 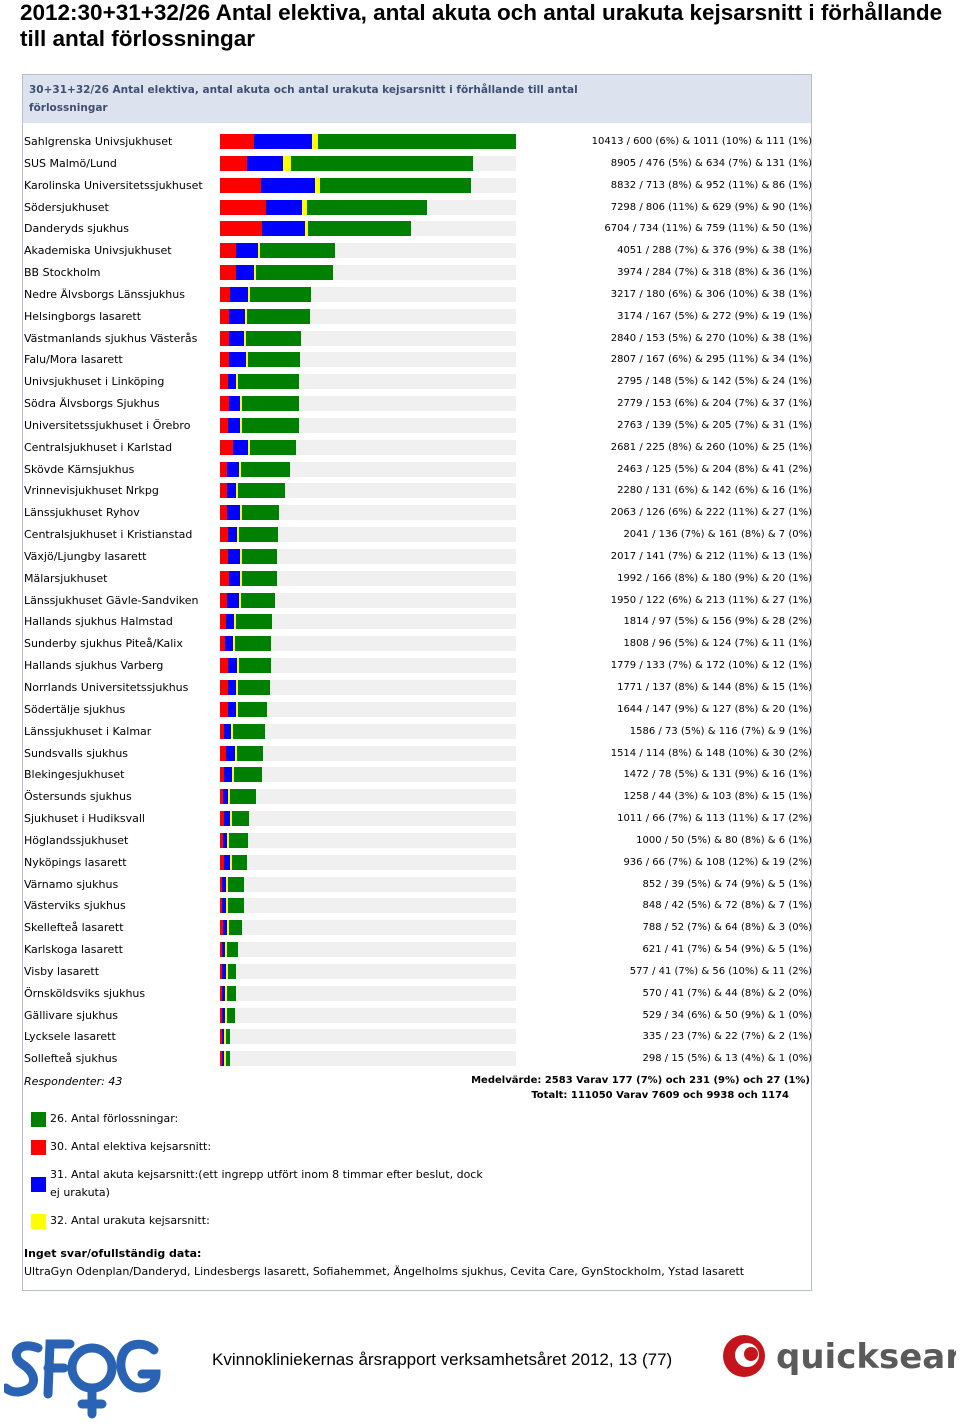 What do you see at coordinates (714, 818) in the screenshot?
I see `value-label: 1011 / 66 (7%) & 113 (11%) & 17 (2%)` at bounding box center [714, 818].